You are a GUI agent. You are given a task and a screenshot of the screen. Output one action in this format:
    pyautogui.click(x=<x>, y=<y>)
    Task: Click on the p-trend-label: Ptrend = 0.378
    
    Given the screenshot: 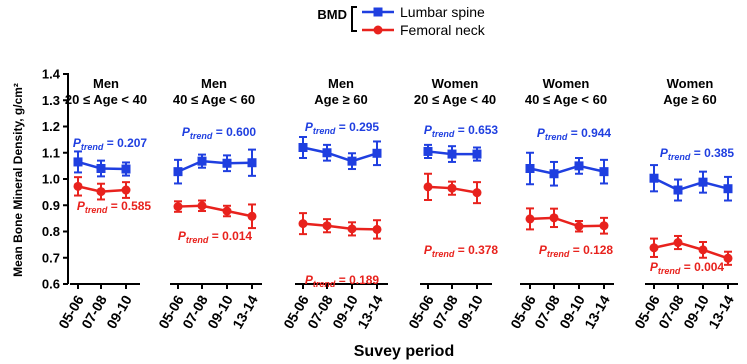 What is the action you would take?
    pyautogui.click(x=461, y=251)
    